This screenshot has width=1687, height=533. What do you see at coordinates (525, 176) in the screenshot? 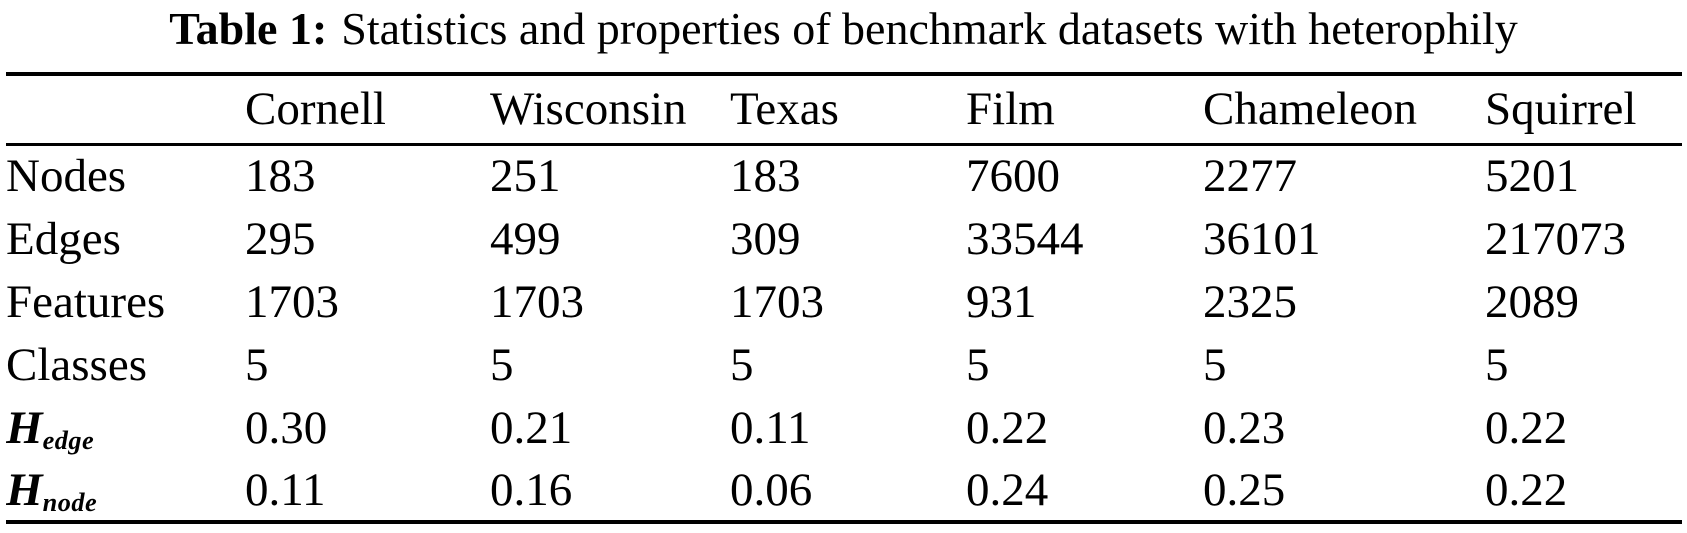
I see `table-cell: 251` at bounding box center [525, 176].